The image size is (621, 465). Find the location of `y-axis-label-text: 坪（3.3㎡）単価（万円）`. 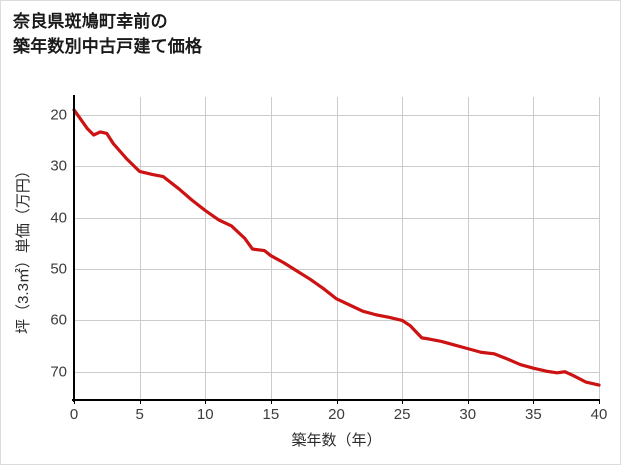

y-axis-label-text: 坪（3.3㎡）単価（万円） is located at coordinates (23, 248).